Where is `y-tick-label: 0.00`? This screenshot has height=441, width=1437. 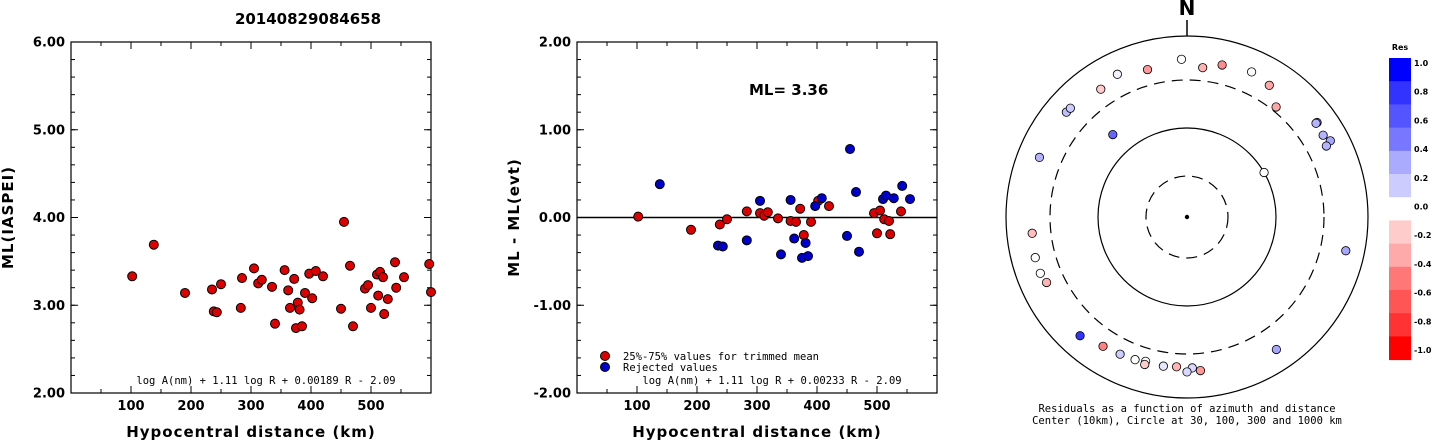
y-tick-label: 0.00 is located at coordinates (555, 218).